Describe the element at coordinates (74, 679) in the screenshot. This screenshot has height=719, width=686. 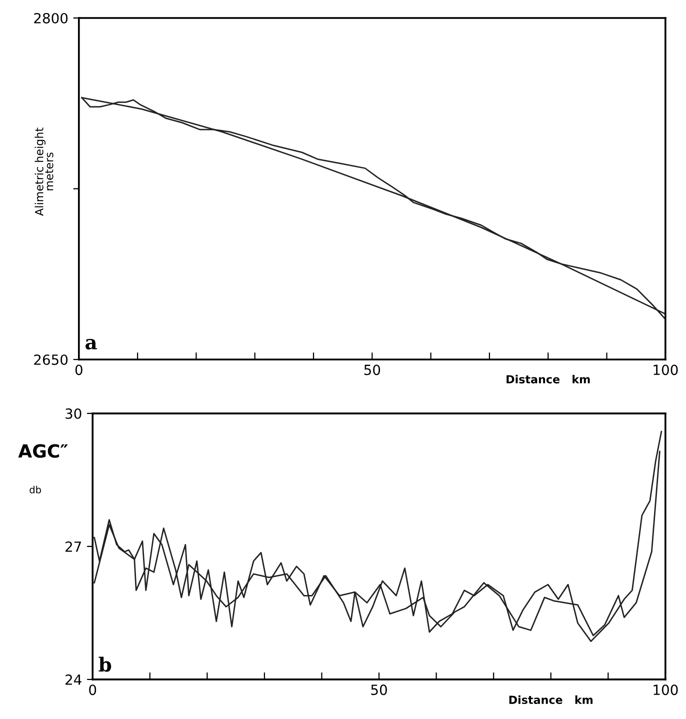
I see `y-tick-label: 24` at that location.